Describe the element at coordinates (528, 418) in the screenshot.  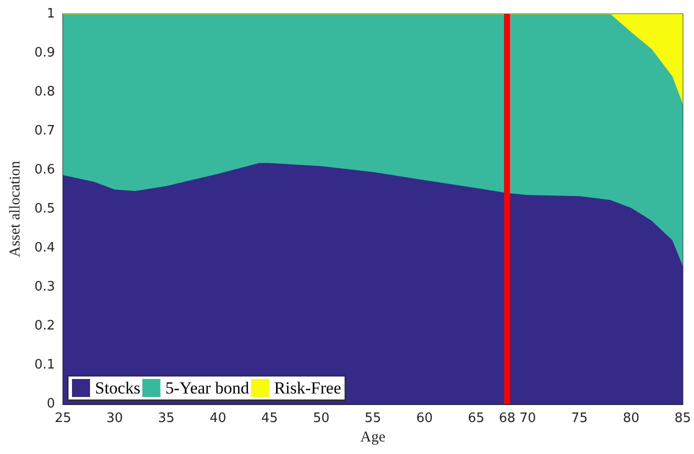
I see `x-tick-label: 70` at that location.